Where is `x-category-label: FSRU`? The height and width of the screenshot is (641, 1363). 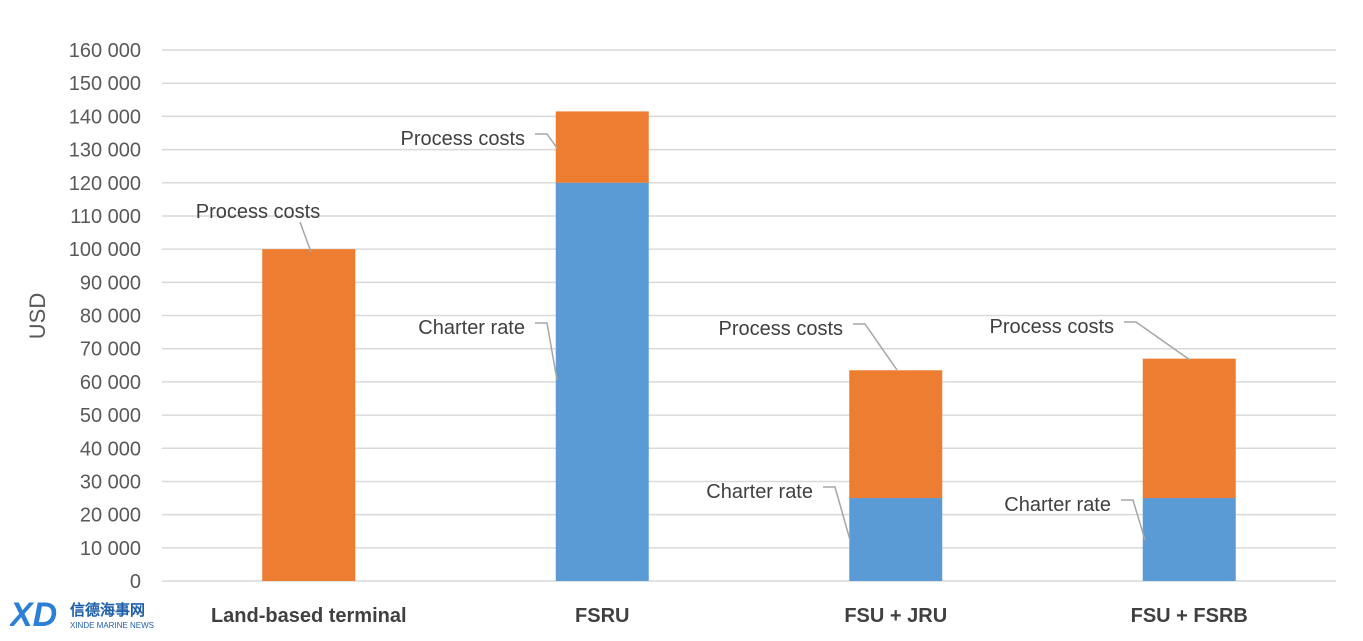
x-category-label: FSRU is located at coordinates (602, 616).